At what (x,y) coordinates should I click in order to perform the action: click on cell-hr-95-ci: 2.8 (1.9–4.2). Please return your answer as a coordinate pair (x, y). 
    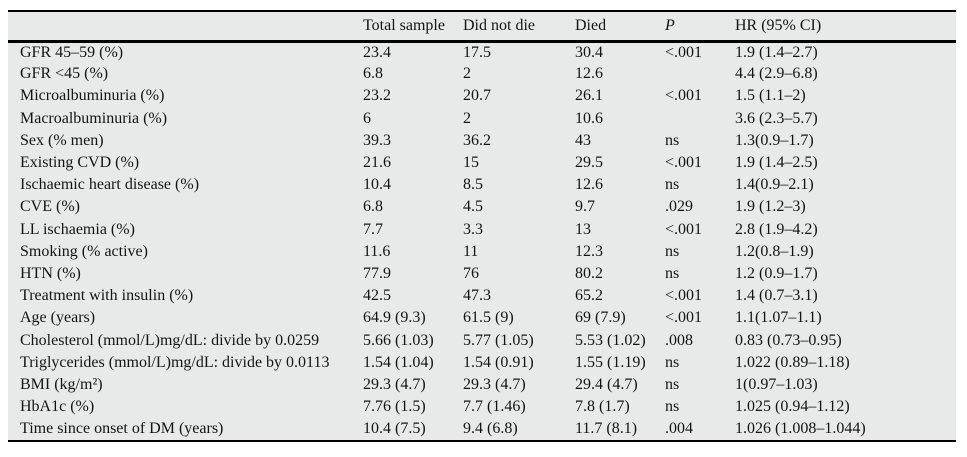
    Looking at the image, I should click on (776, 229).